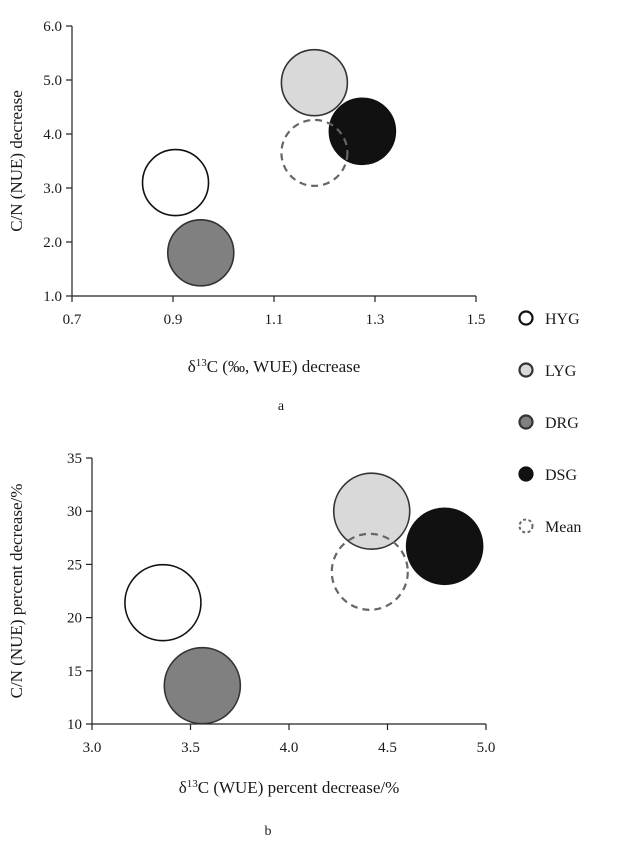  Describe the element at coordinates (563, 527) in the screenshot. I see `legend-label-mean: Mean` at that location.